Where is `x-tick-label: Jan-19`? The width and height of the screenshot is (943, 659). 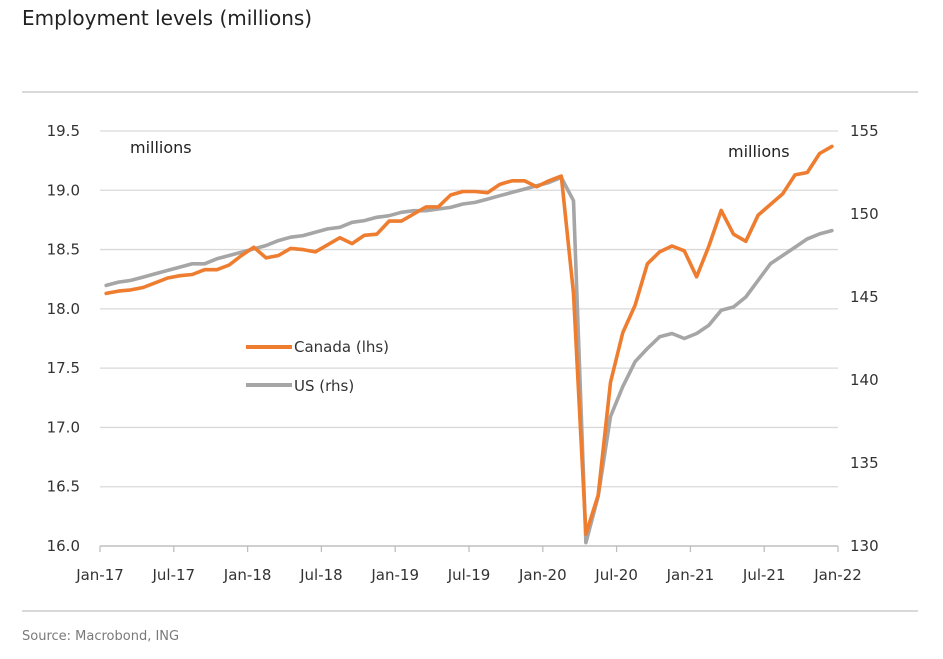
x-tick-label: Jan-19 is located at coordinates (394, 575).